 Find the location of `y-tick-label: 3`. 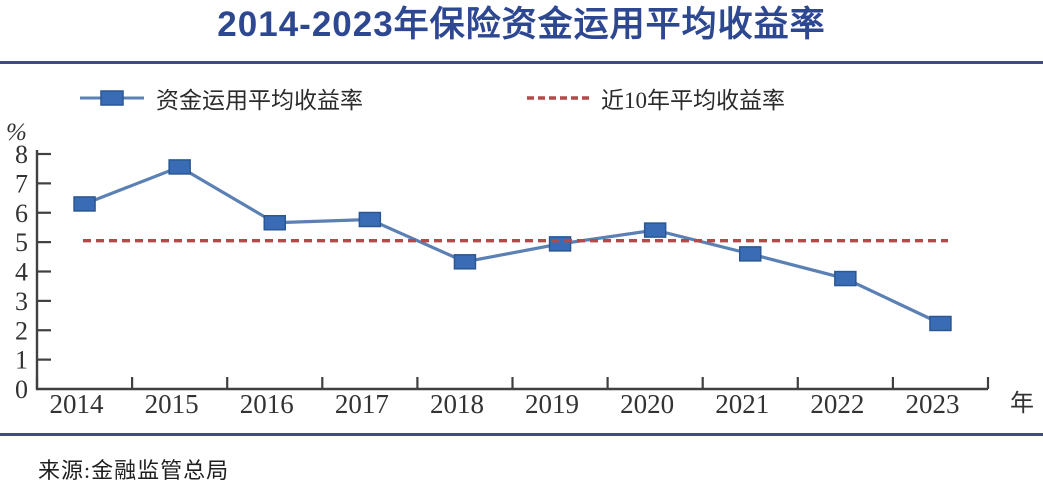

y-tick-label: 3 is located at coordinates (21, 301).